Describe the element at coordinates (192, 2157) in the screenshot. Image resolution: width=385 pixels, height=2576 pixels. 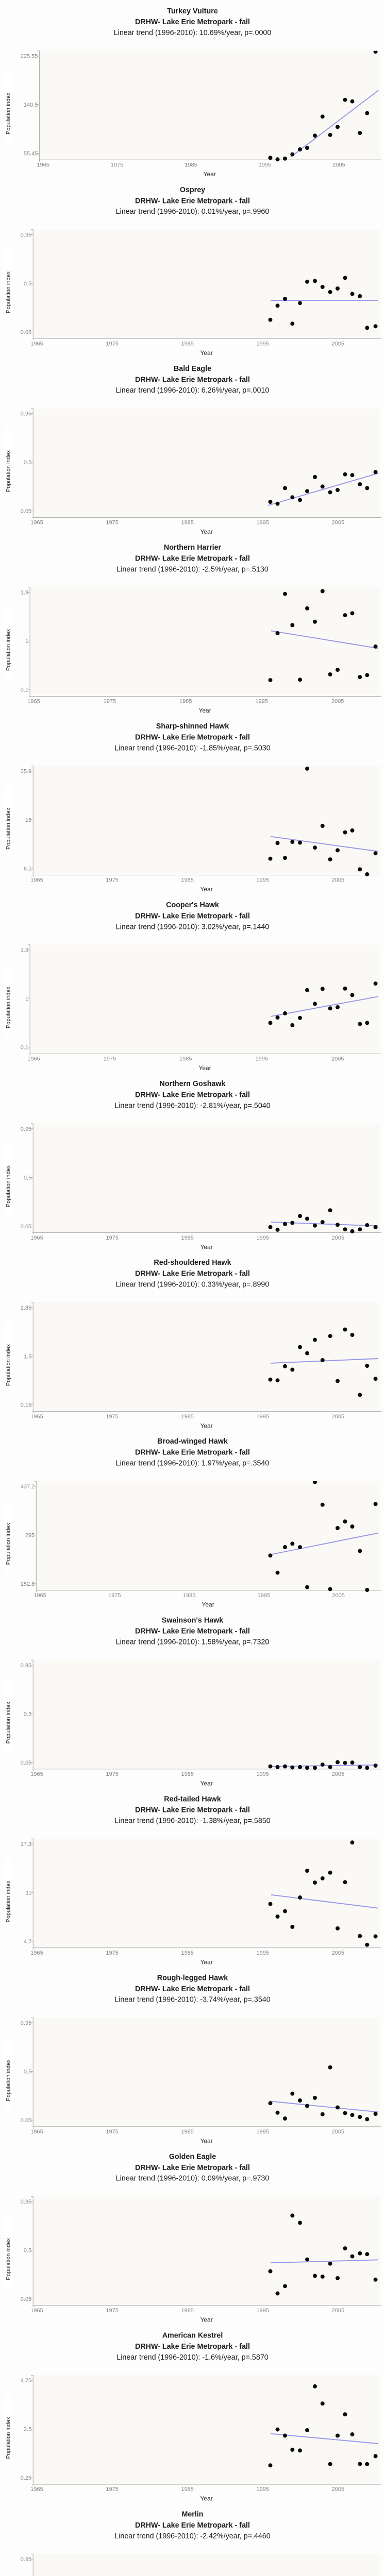
I see `svg-text: Golden Eagle` at that location.